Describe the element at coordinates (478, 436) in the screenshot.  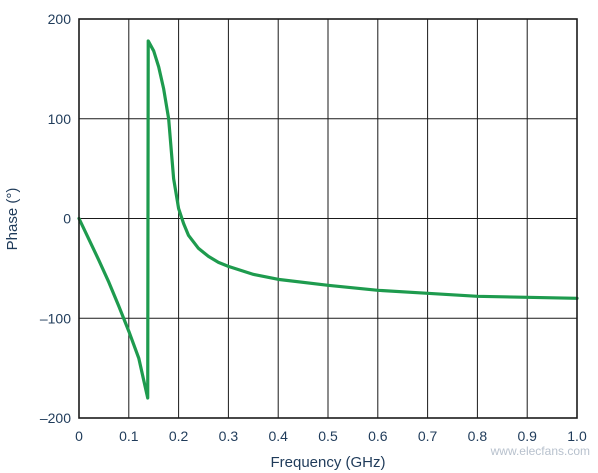
I see `x-tick-label: 0.8` at that location.